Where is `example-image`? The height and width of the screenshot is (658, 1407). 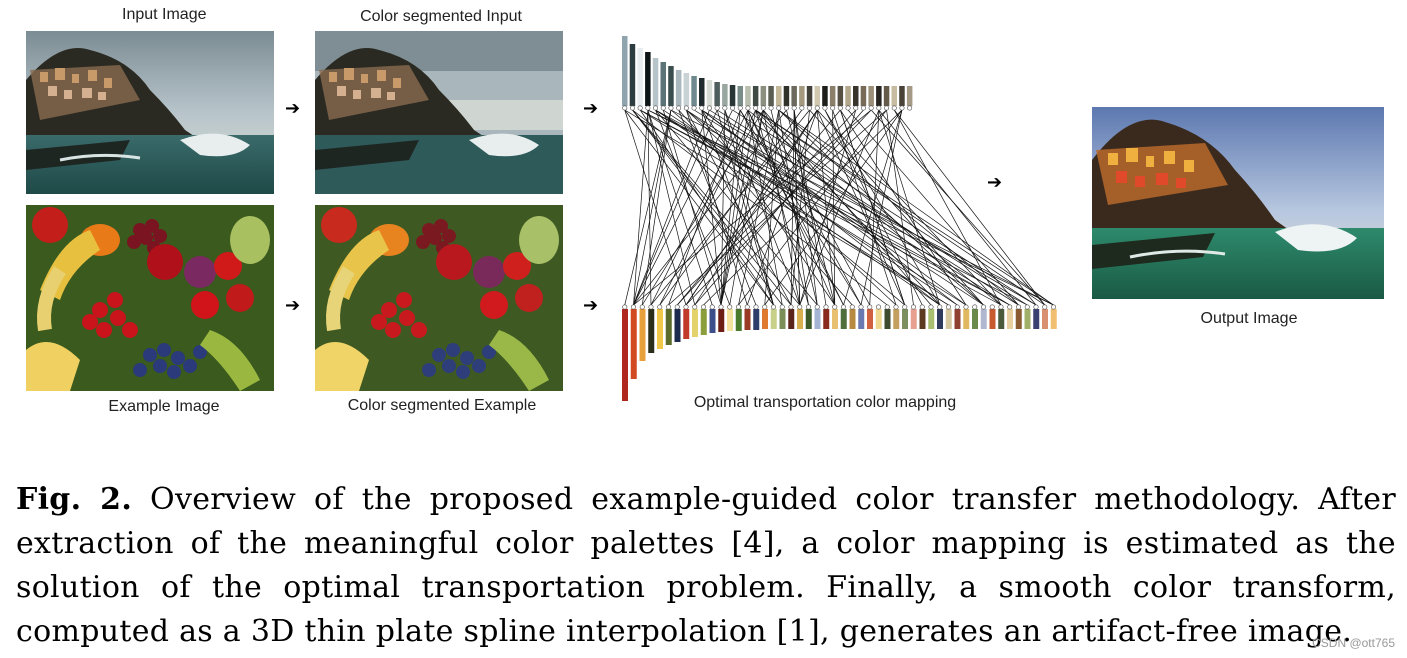
example-image is located at coordinates (150, 298).